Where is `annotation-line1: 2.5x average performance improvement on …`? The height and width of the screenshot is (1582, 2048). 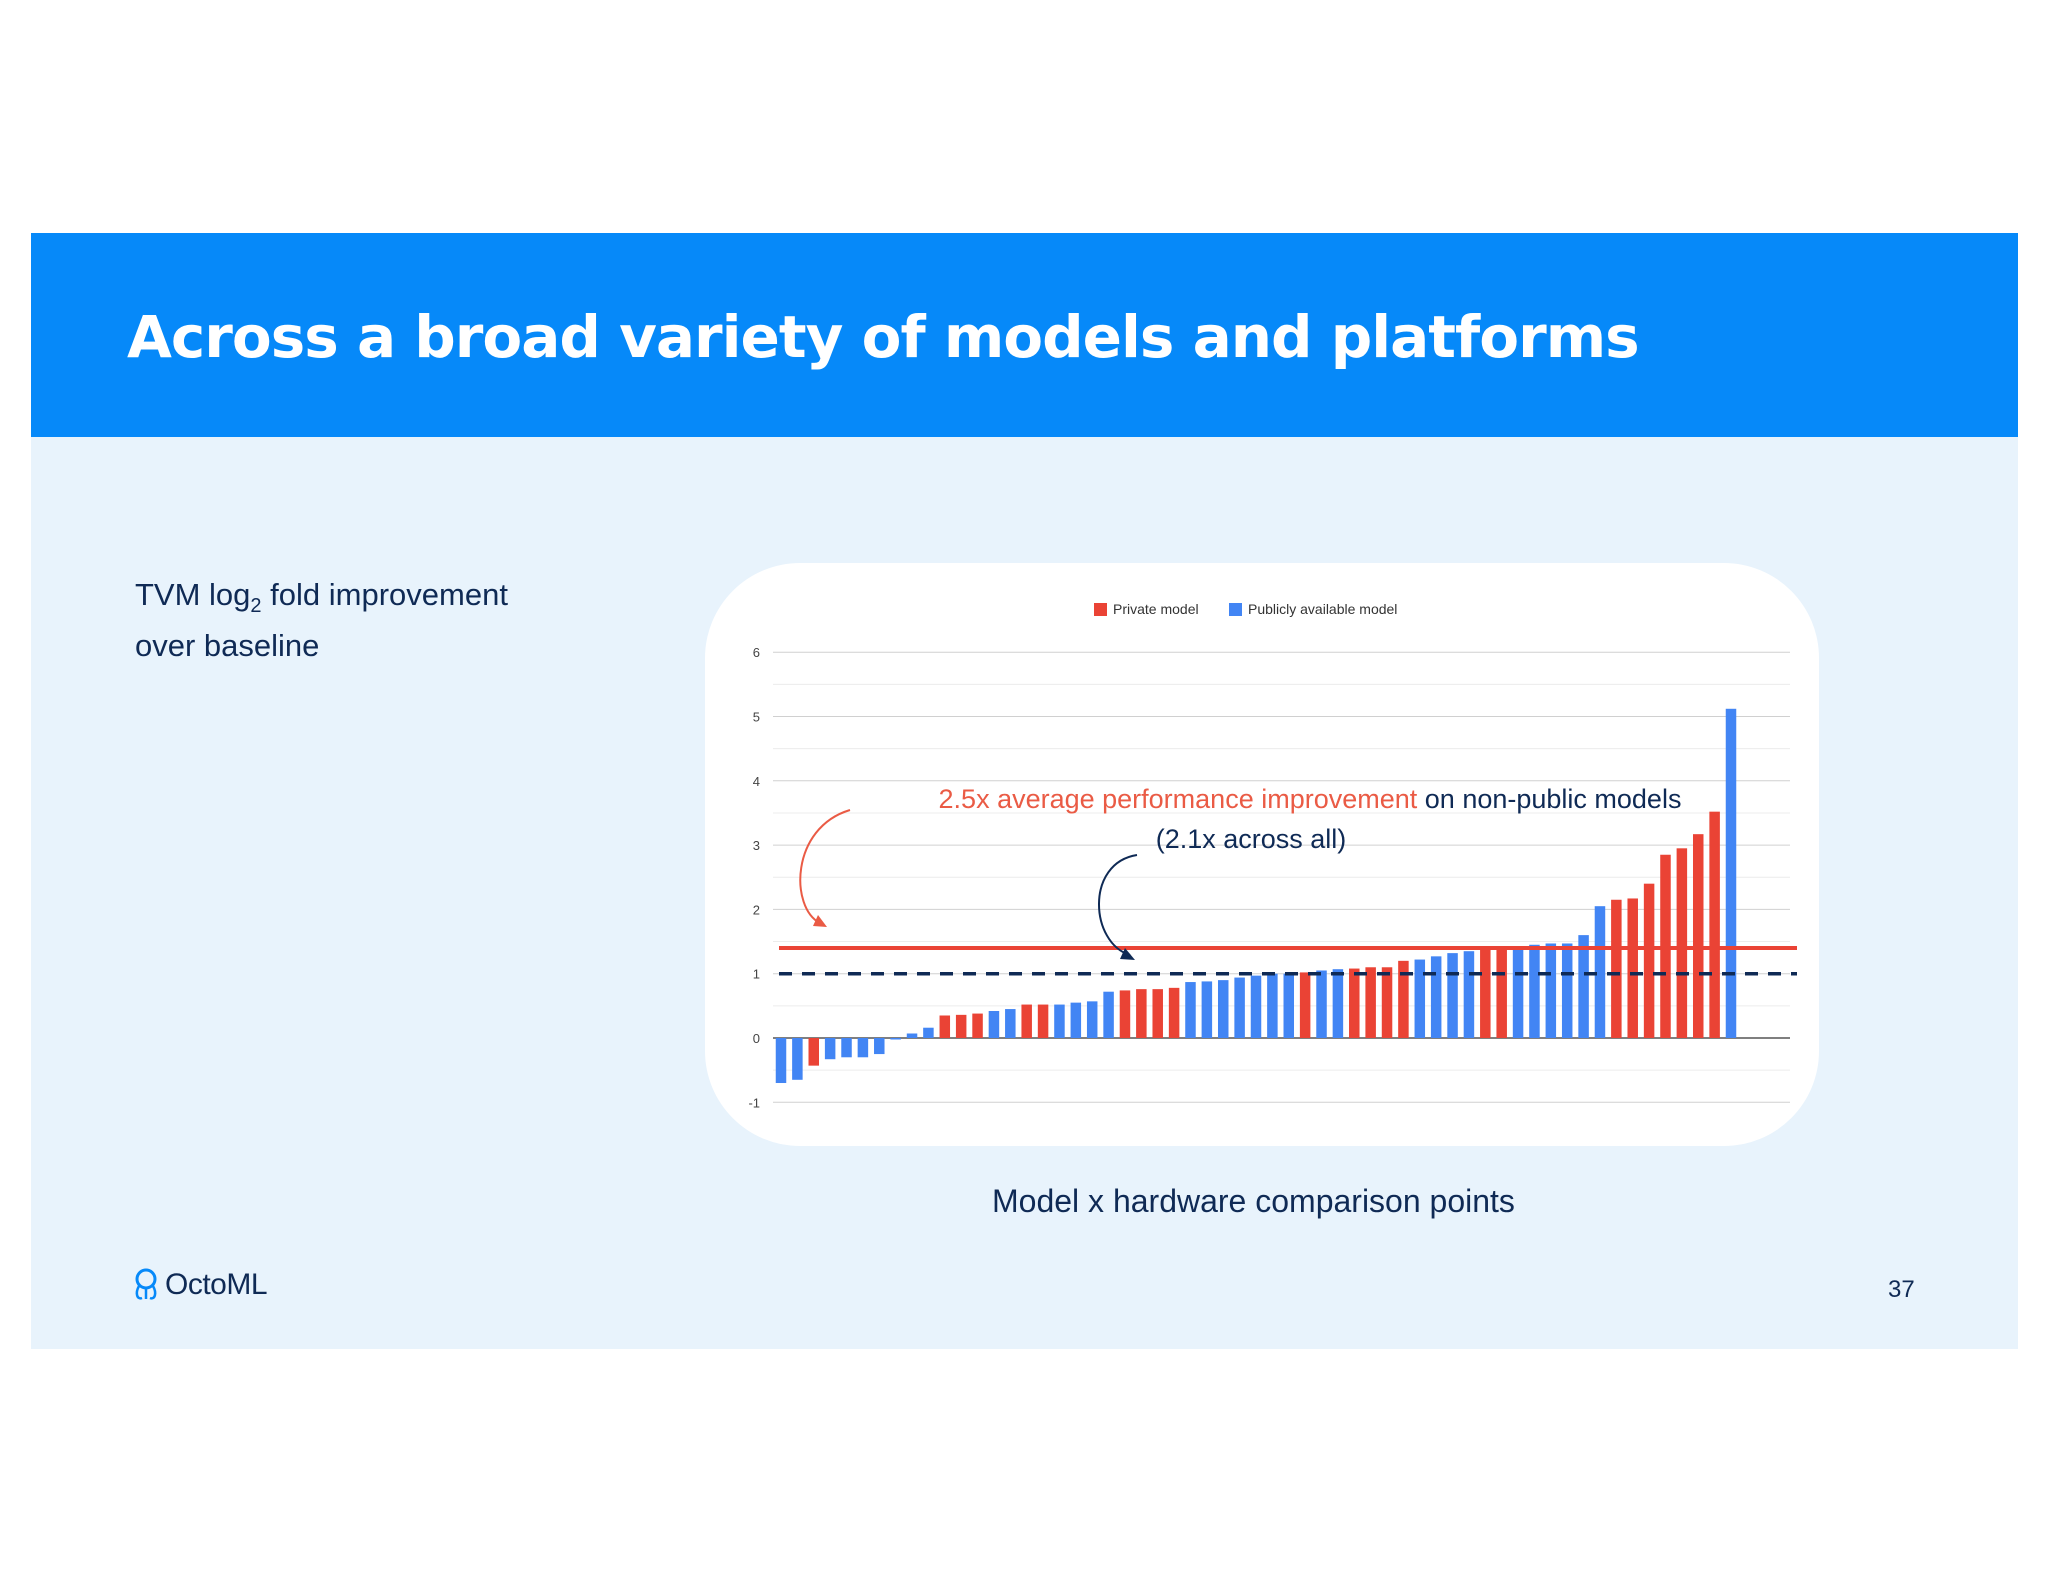 annotation-line1: 2.5x average performance improvement on … is located at coordinates (1310, 799).